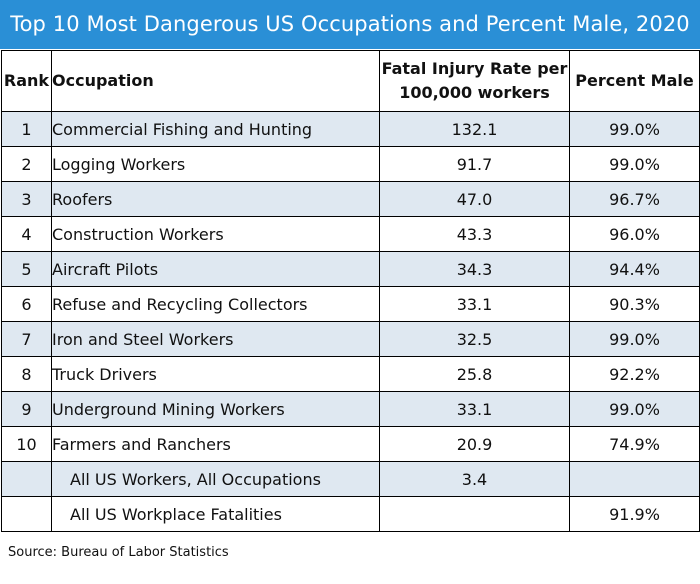  What do you see at coordinates (118, 552) in the screenshot?
I see `source-note: Source: Bureau of Labor Statistics` at bounding box center [118, 552].